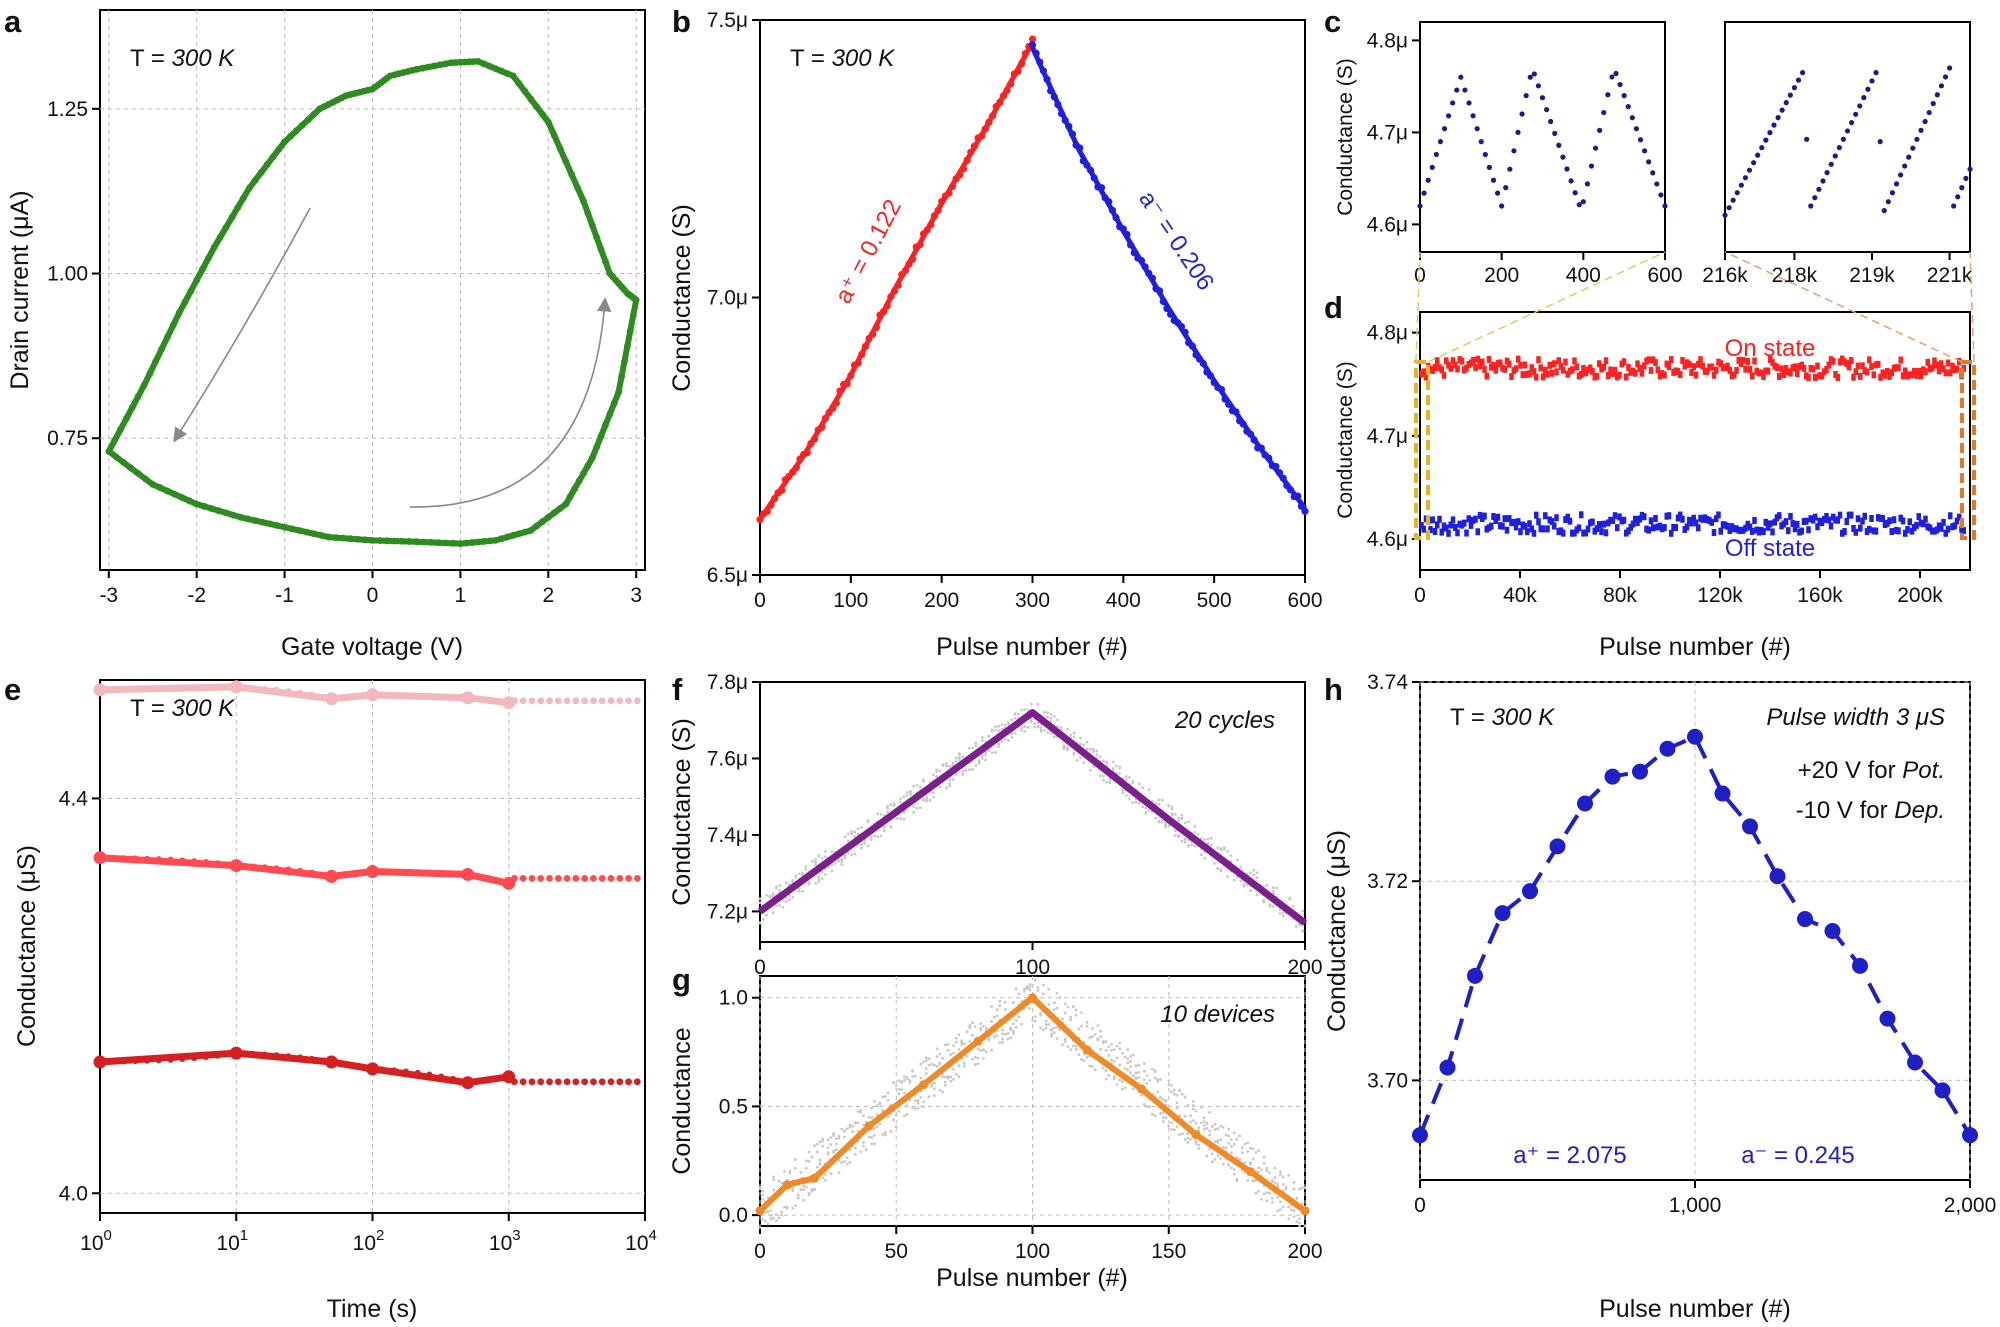 The width and height of the screenshot is (2000, 1327). I want to click on x-tick-label: 218k, so click(1795, 275).